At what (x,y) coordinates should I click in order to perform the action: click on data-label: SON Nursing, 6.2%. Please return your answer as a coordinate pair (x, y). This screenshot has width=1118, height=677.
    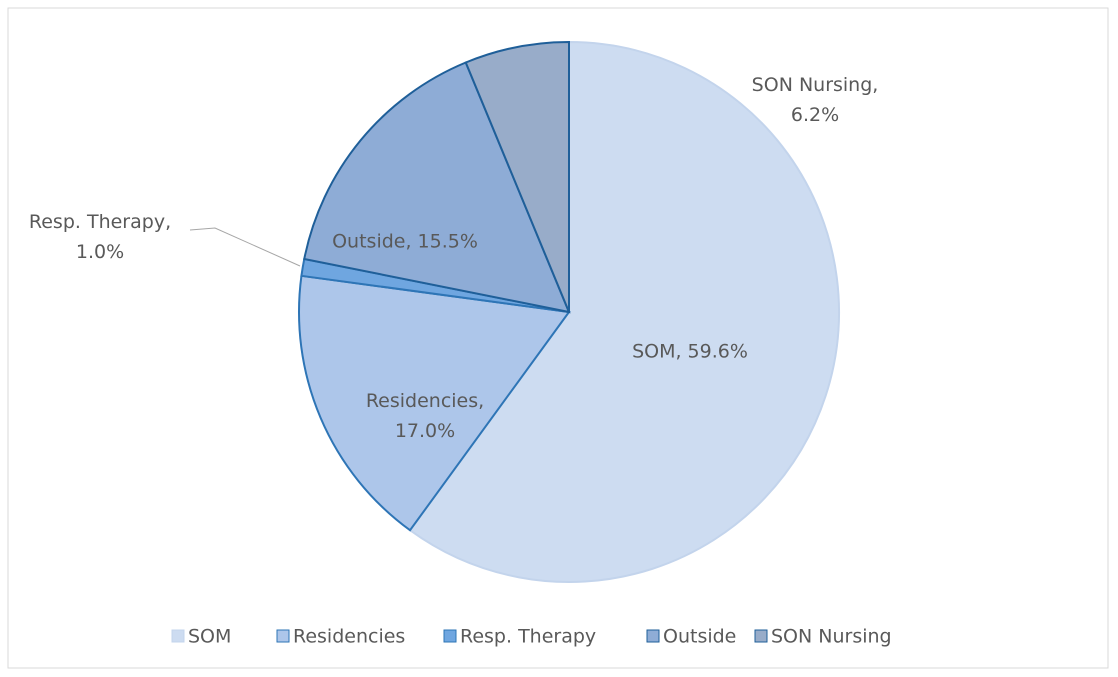
    Looking at the image, I should click on (815, 100).